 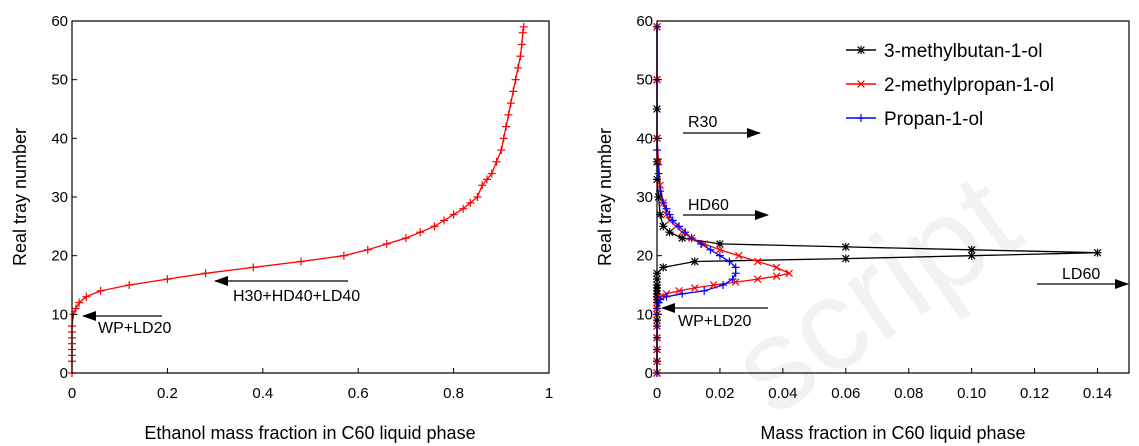 What do you see at coordinates (644, 21) in the screenshot?
I see `y-tick-label: 60` at bounding box center [644, 21].